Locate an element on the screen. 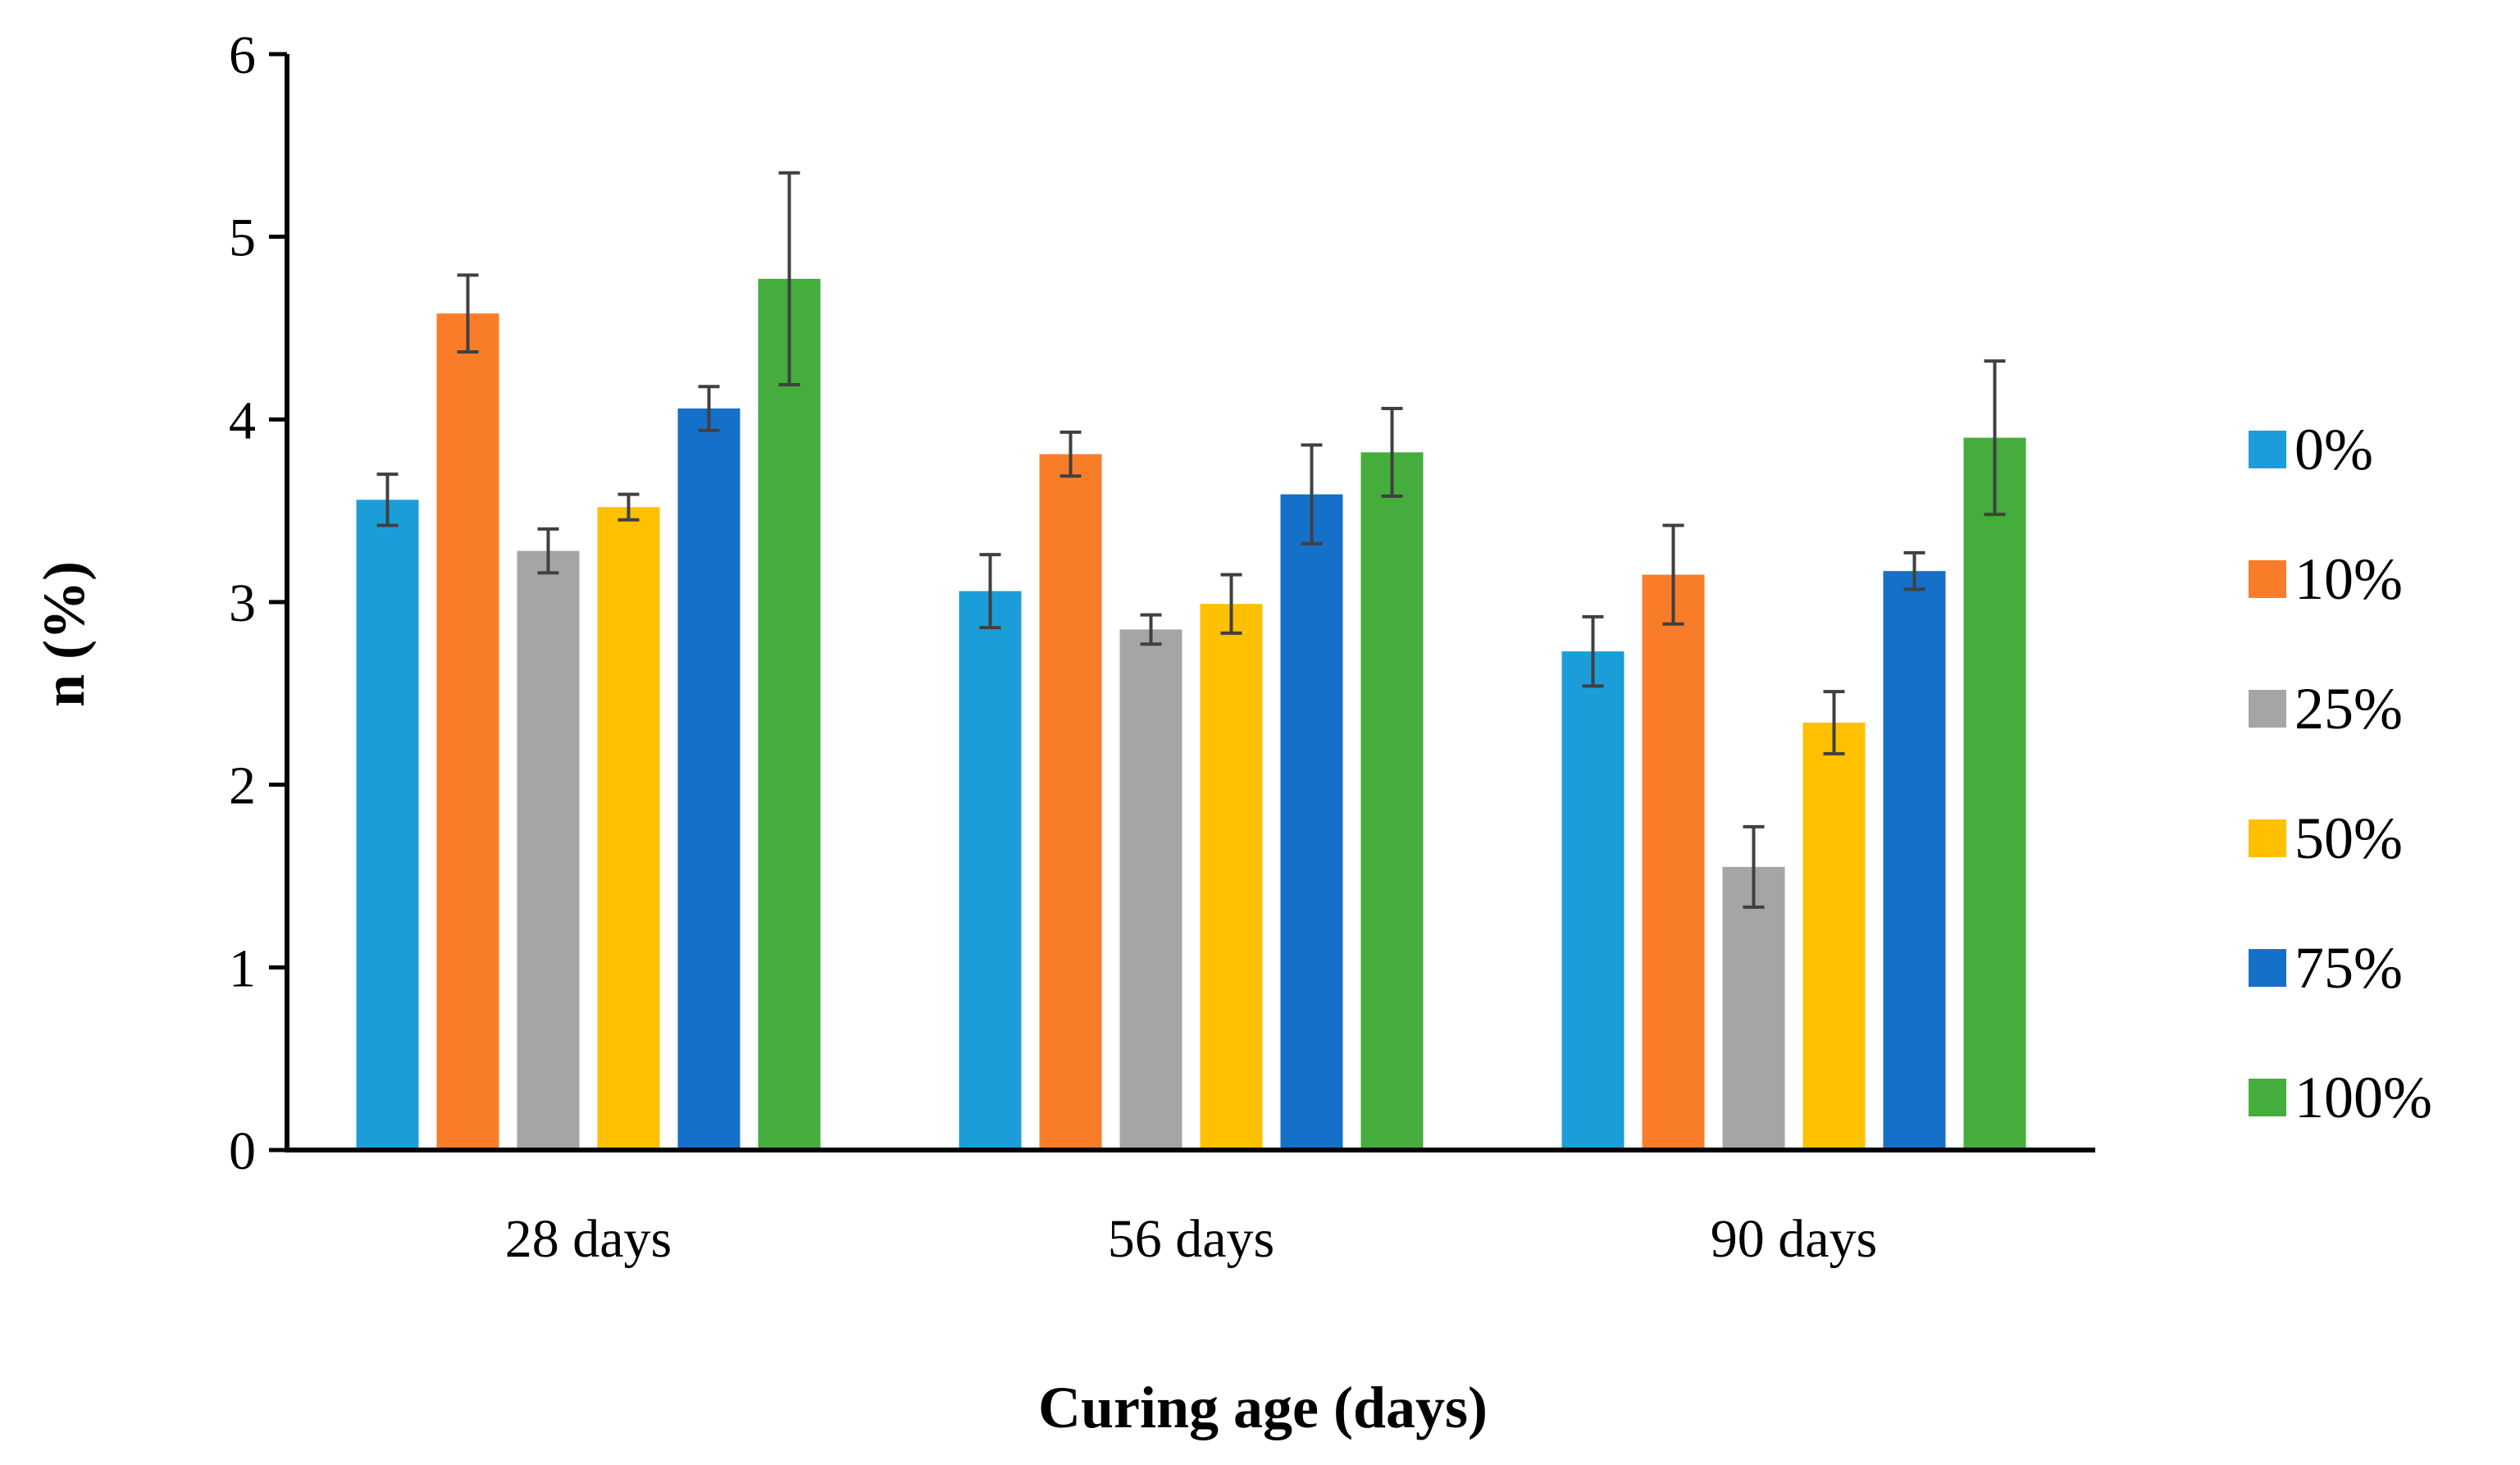  bar-10pct-28-days is located at coordinates (467, 732).